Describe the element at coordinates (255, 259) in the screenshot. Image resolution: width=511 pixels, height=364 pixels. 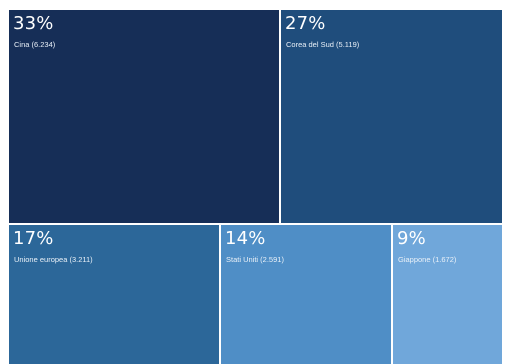
I see `tile-category-label: Stati Uniti (2.591)` at that location.